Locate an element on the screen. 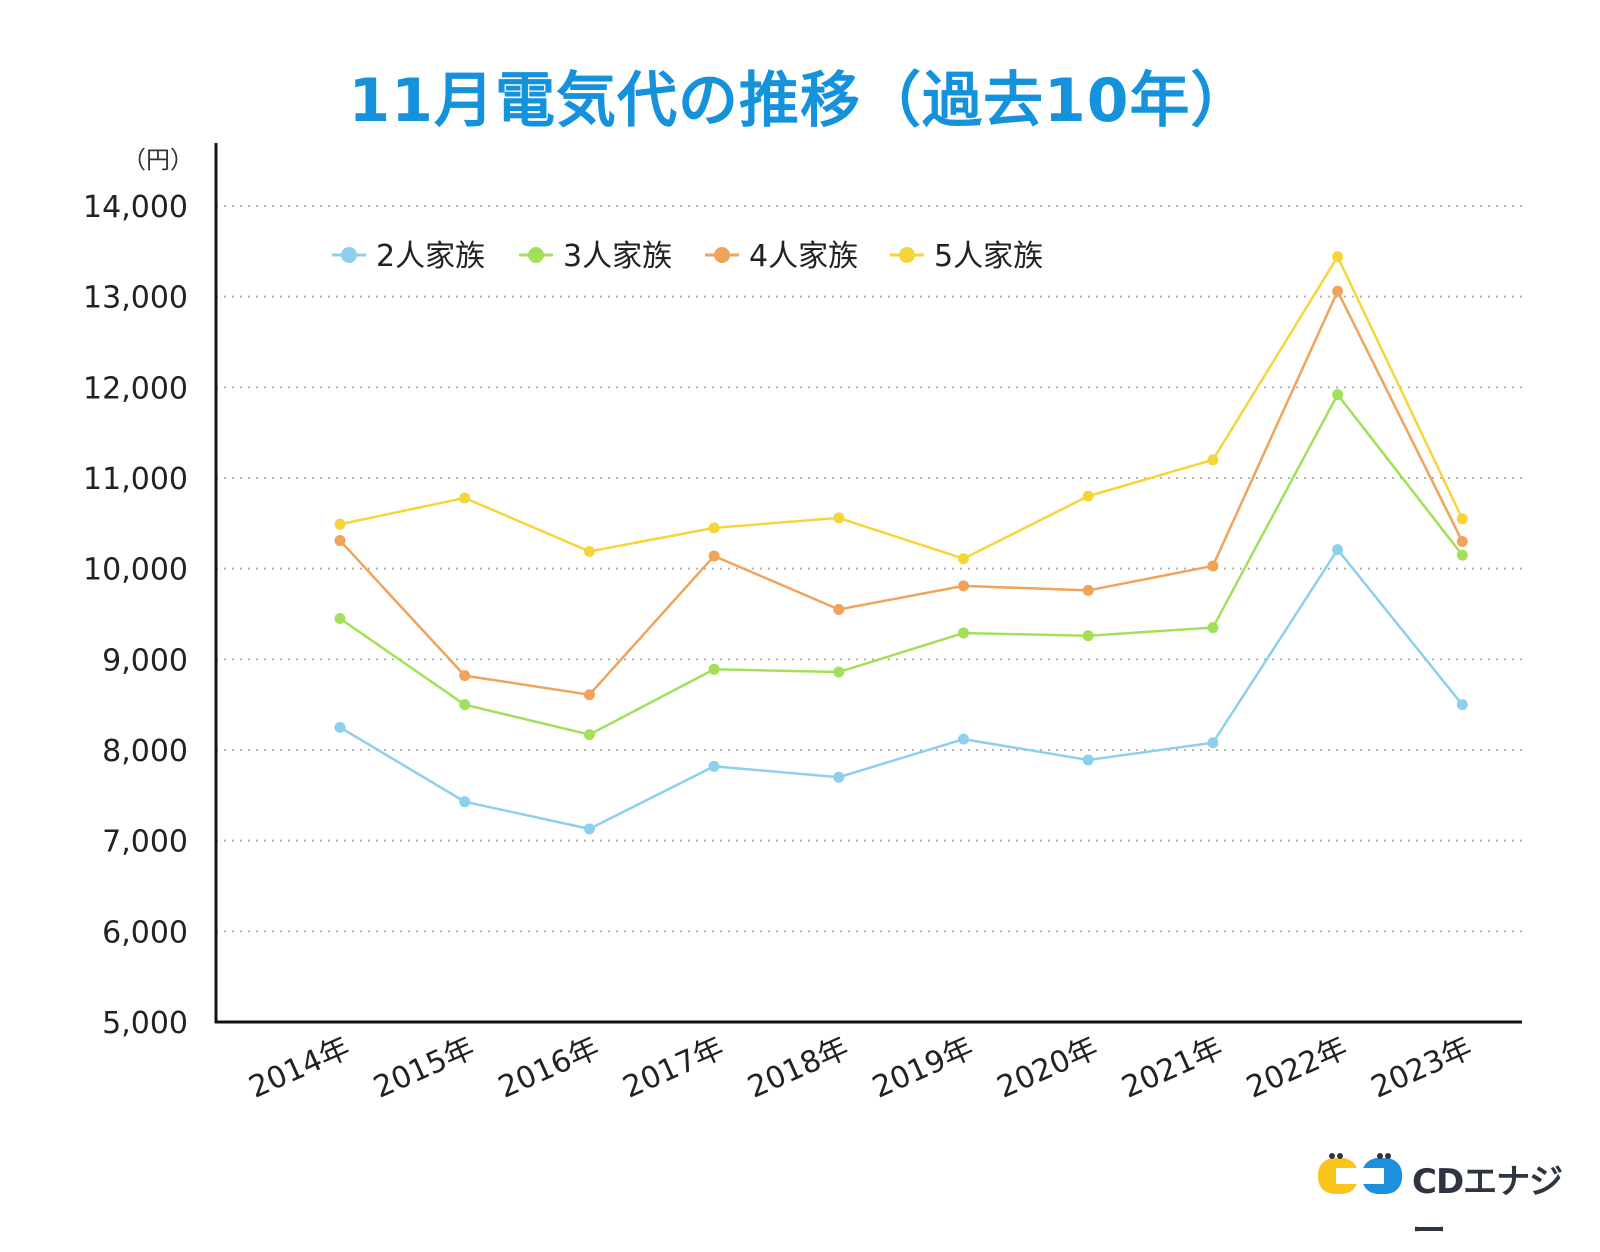 This screenshot has width=1600, height=1252. legend-item: 2人家族 is located at coordinates (408, 256).